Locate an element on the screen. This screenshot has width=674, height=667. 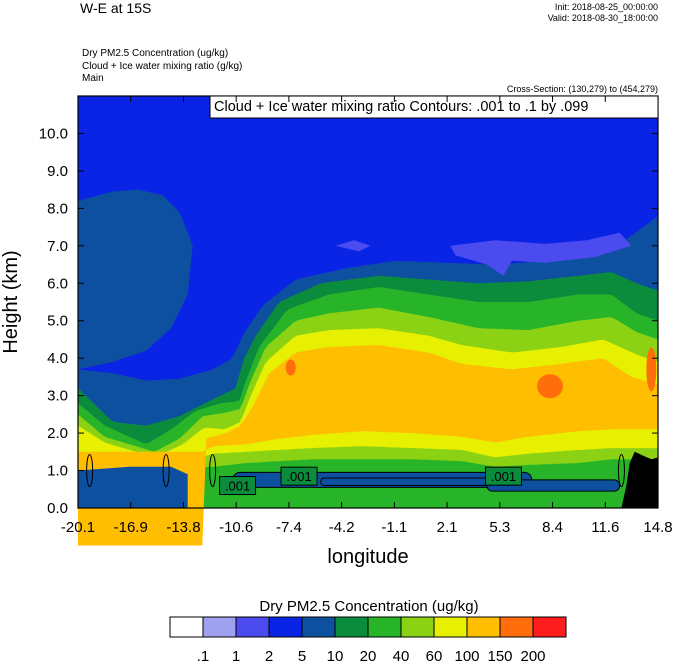
colorbar-label: 2 is located at coordinates (269, 656).